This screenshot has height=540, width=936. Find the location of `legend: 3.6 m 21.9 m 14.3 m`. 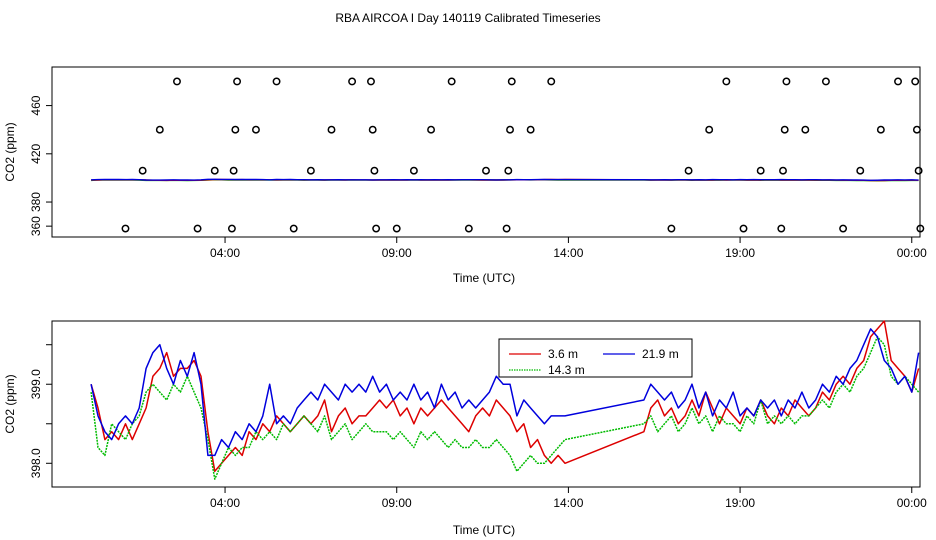

legend: 3.6 m 21.9 m 14.3 m is located at coordinates (595, 358).